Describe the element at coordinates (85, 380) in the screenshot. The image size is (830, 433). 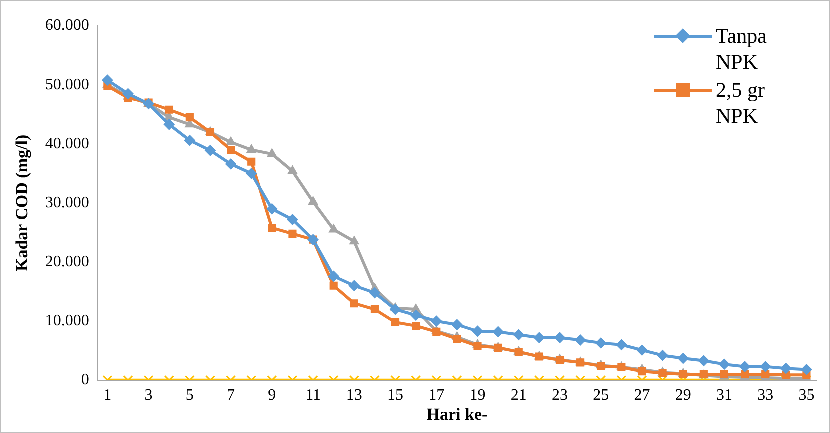
I see `y-tick-label: 0` at that location.